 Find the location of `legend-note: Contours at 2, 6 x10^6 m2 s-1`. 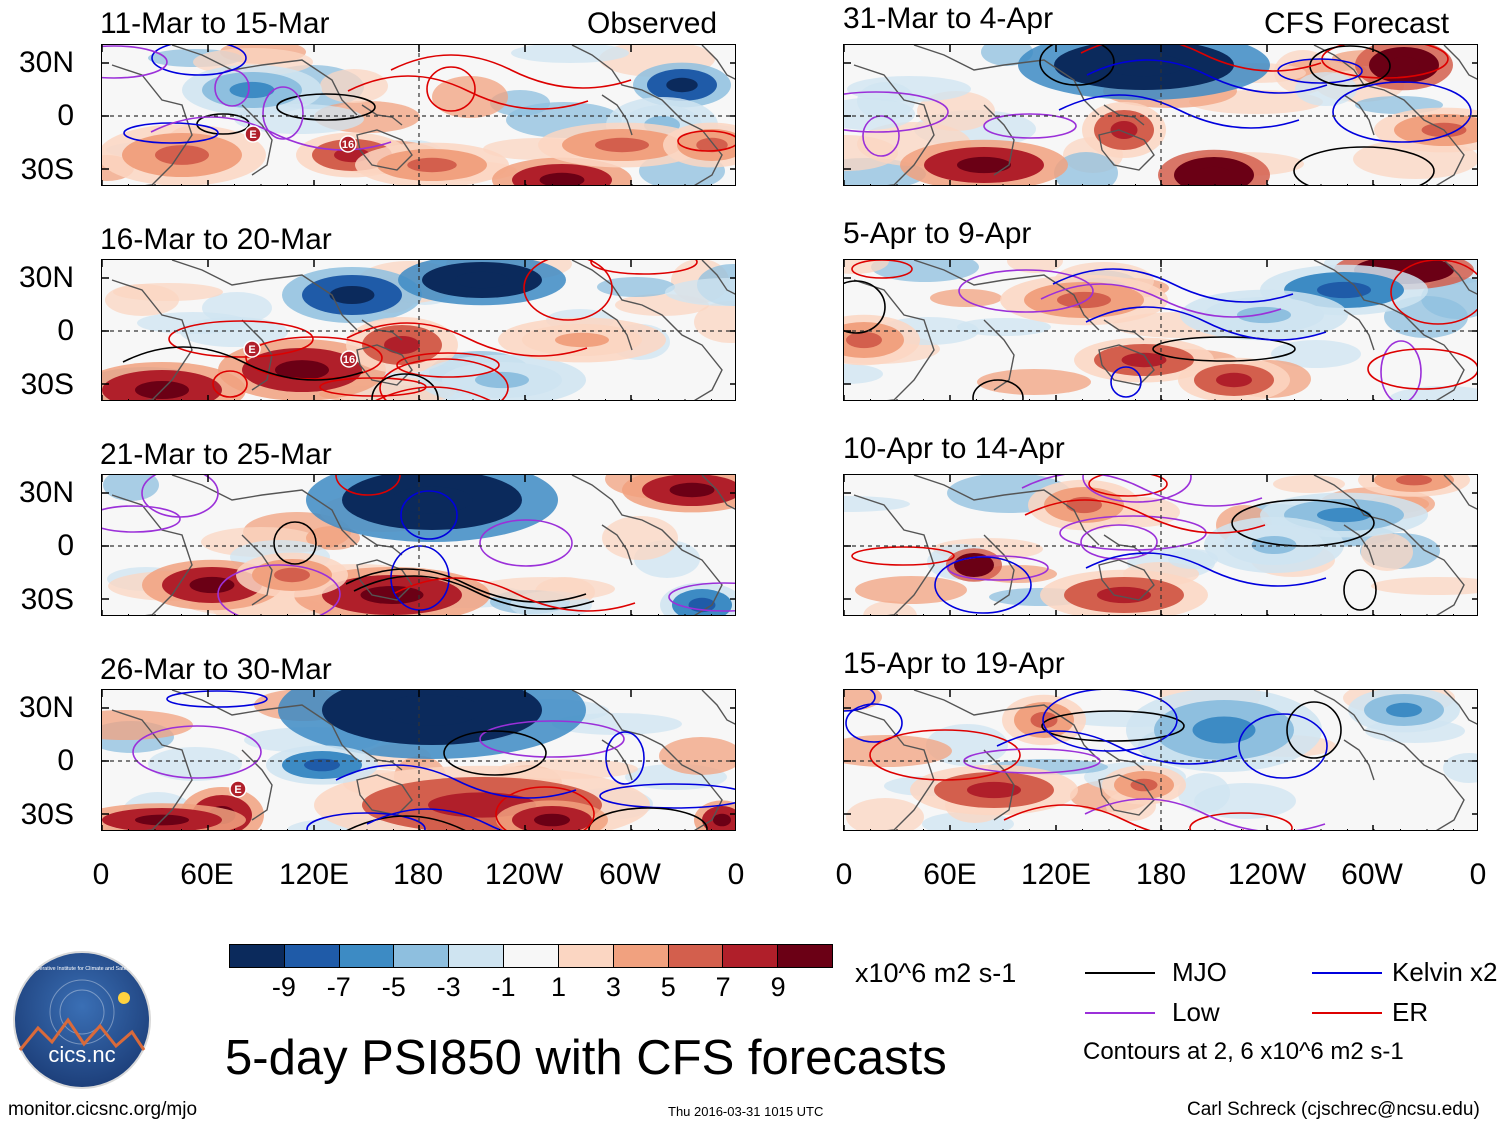

legend-note: Contours at 2, 6 x10^6 m2 s-1 is located at coordinates (1243, 1051).